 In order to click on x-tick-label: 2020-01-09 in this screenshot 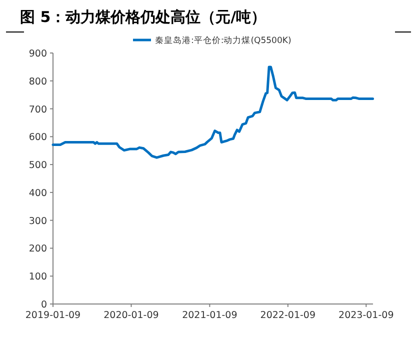, I will do `click(131, 315)`.